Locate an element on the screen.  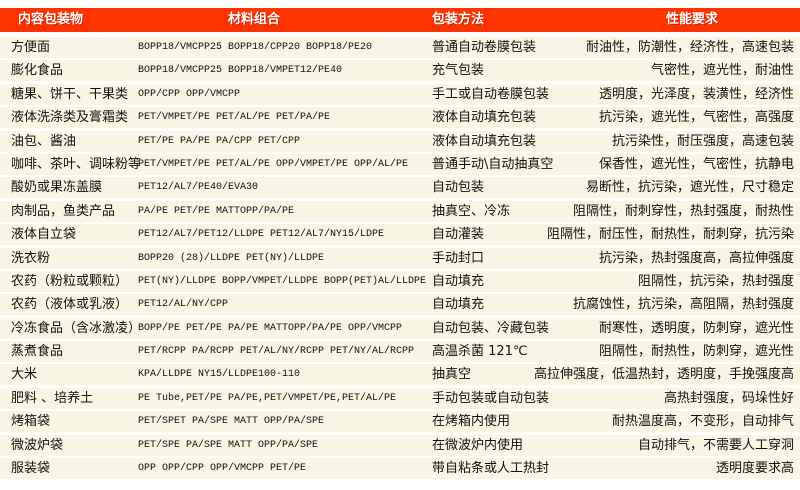
cell-materials: PET12/AL7/PE40/EVA30 is located at coordinates (198, 188).